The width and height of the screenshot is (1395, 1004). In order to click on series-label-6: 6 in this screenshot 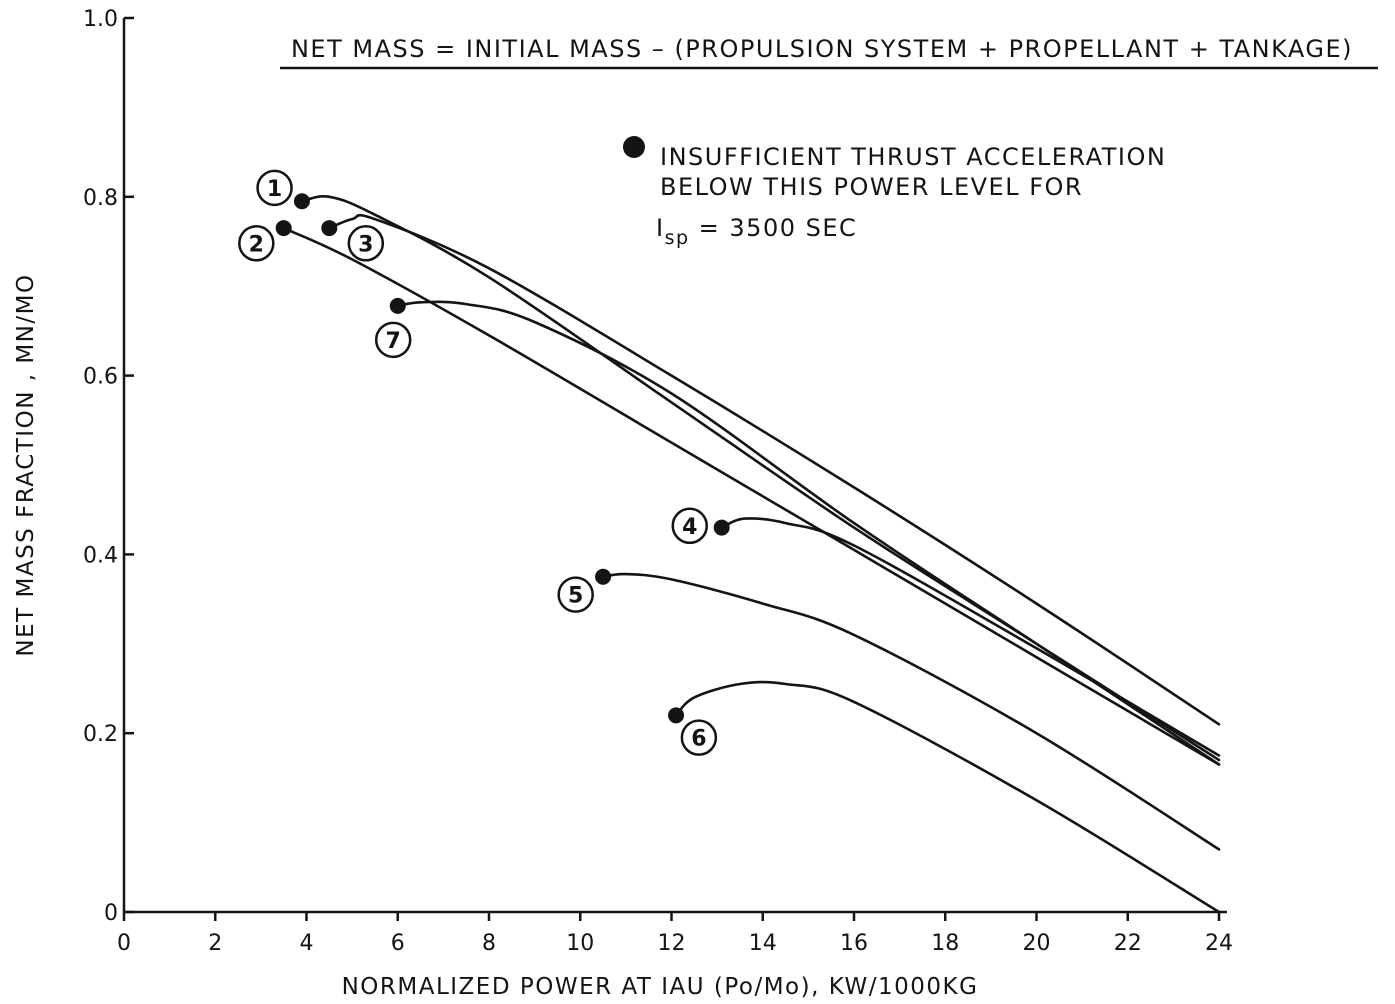, I will do `click(699, 737)`.